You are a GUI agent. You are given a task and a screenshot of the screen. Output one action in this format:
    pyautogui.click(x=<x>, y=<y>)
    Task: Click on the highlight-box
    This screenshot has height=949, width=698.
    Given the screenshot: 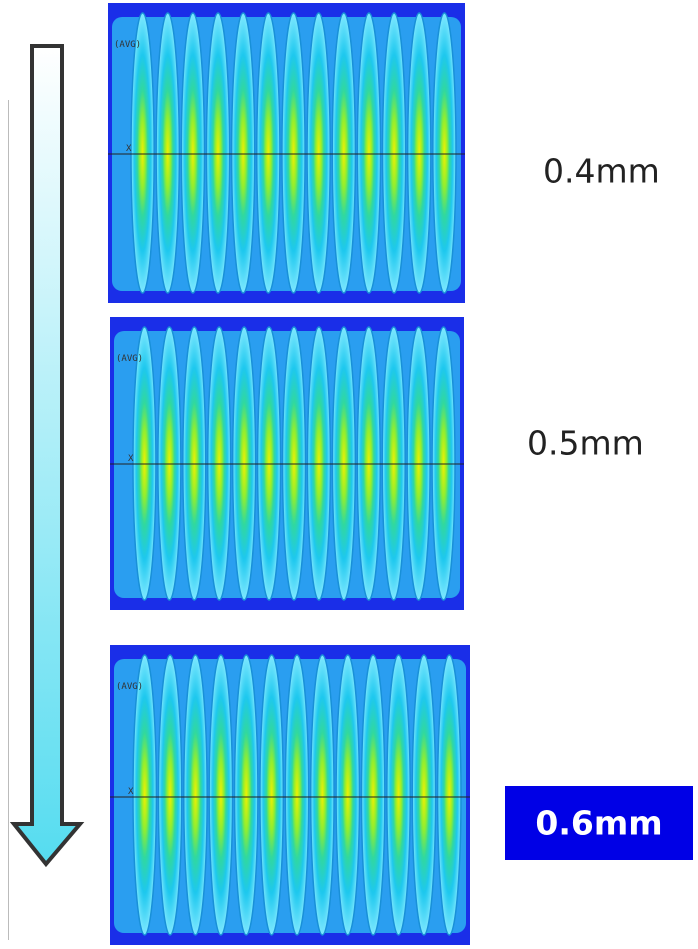 What is the action you would take?
    pyautogui.click(x=599, y=823)
    